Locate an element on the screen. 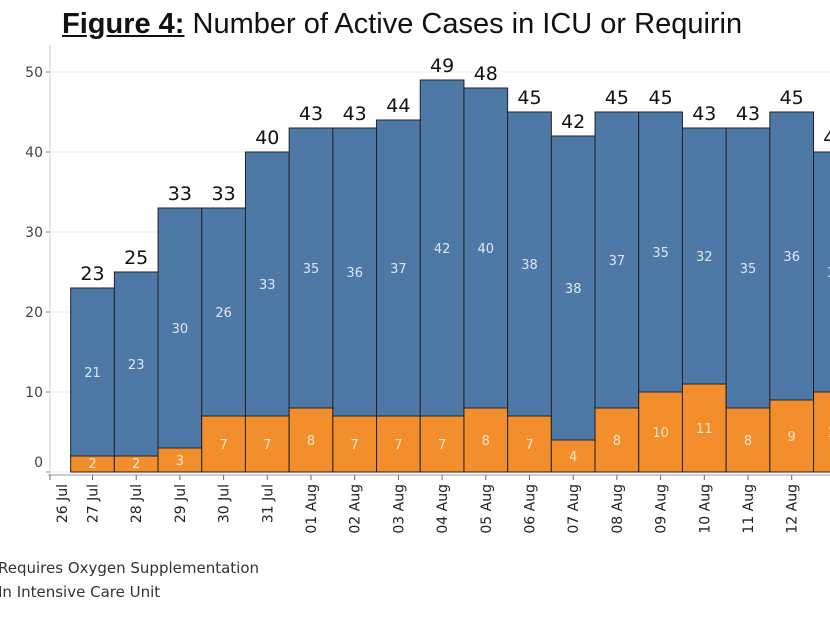 The height and width of the screenshot is (622, 830). x-tick-label: 05 Aug is located at coordinates (487, 509).